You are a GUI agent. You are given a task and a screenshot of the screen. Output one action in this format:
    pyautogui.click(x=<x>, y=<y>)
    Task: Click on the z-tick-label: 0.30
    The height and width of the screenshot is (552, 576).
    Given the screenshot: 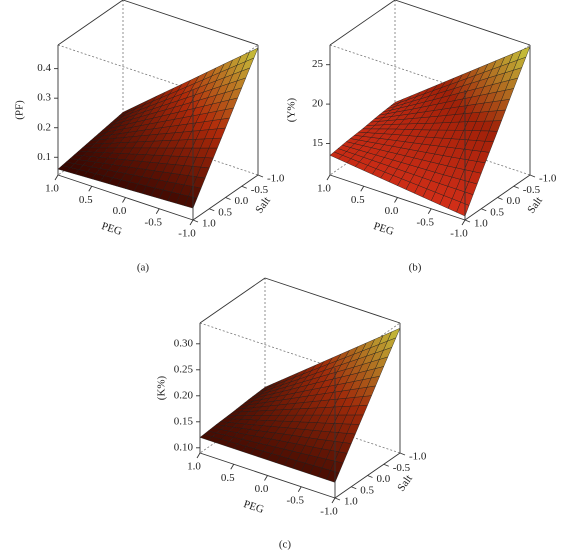 What is the action you would take?
    pyautogui.click(x=184, y=343)
    